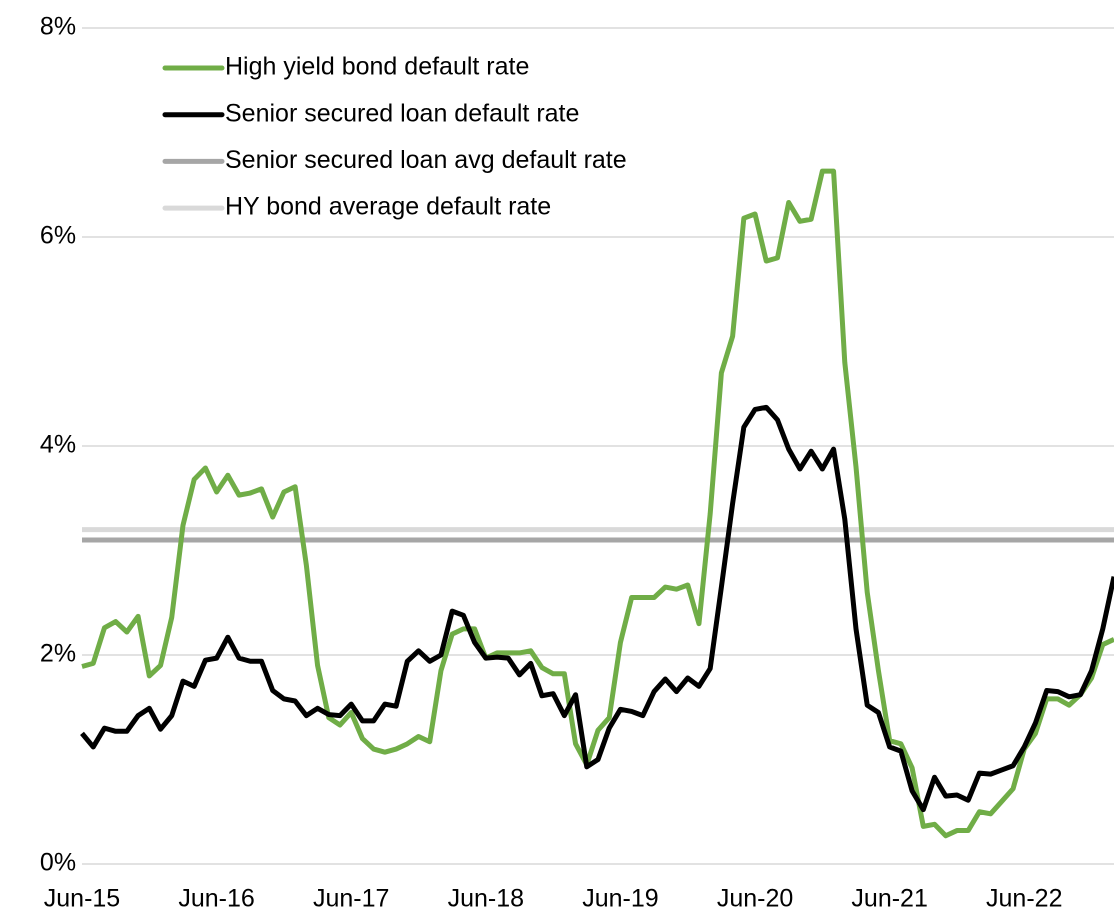 The image size is (1114, 922). What do you see at coordinates (889, 899) in the screenshot?
I see `x-tick-label: Jun-21` at bounding box center [889, 899].